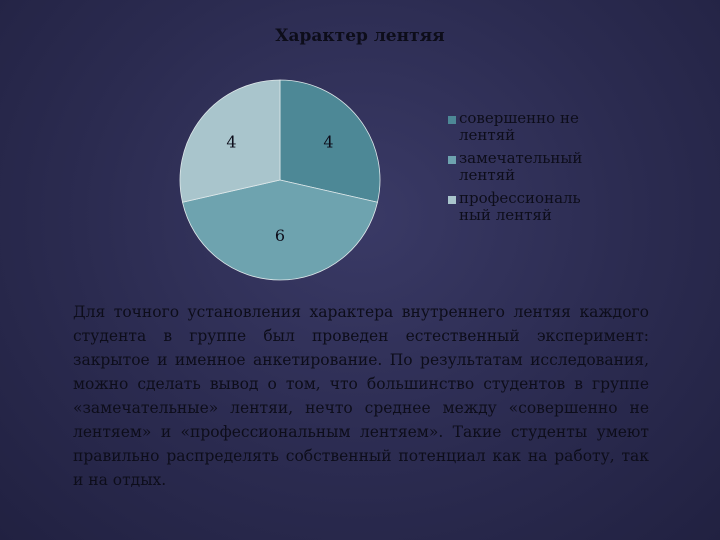  What do you see at coordinates (520, 206) in the screenshot?
I see `legend-label: профессиональ ный лентяй` at bounding box center [520, 206].